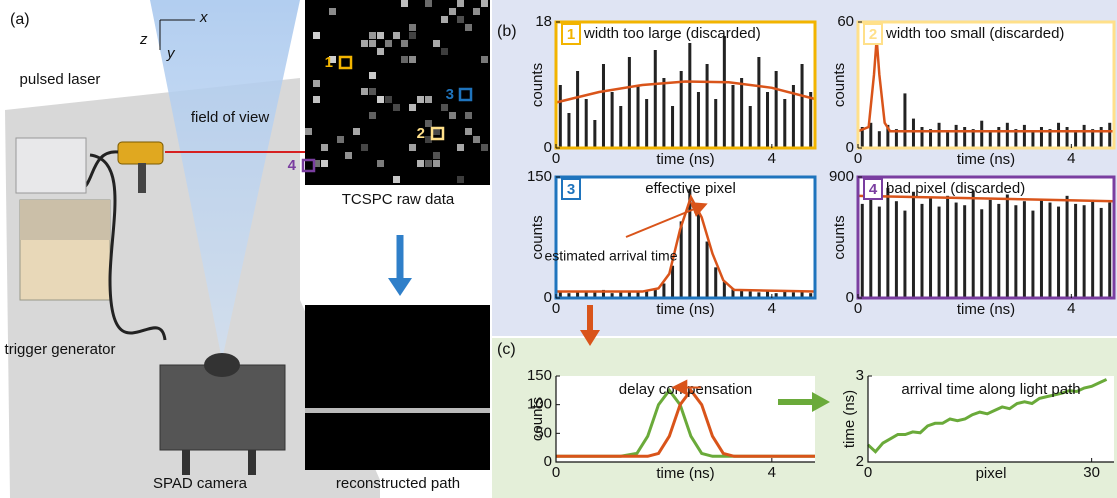  What do you see at coordinates (171, 53) in the screenshot?
I see `axis-label: y` at bounding box center [171, 53].